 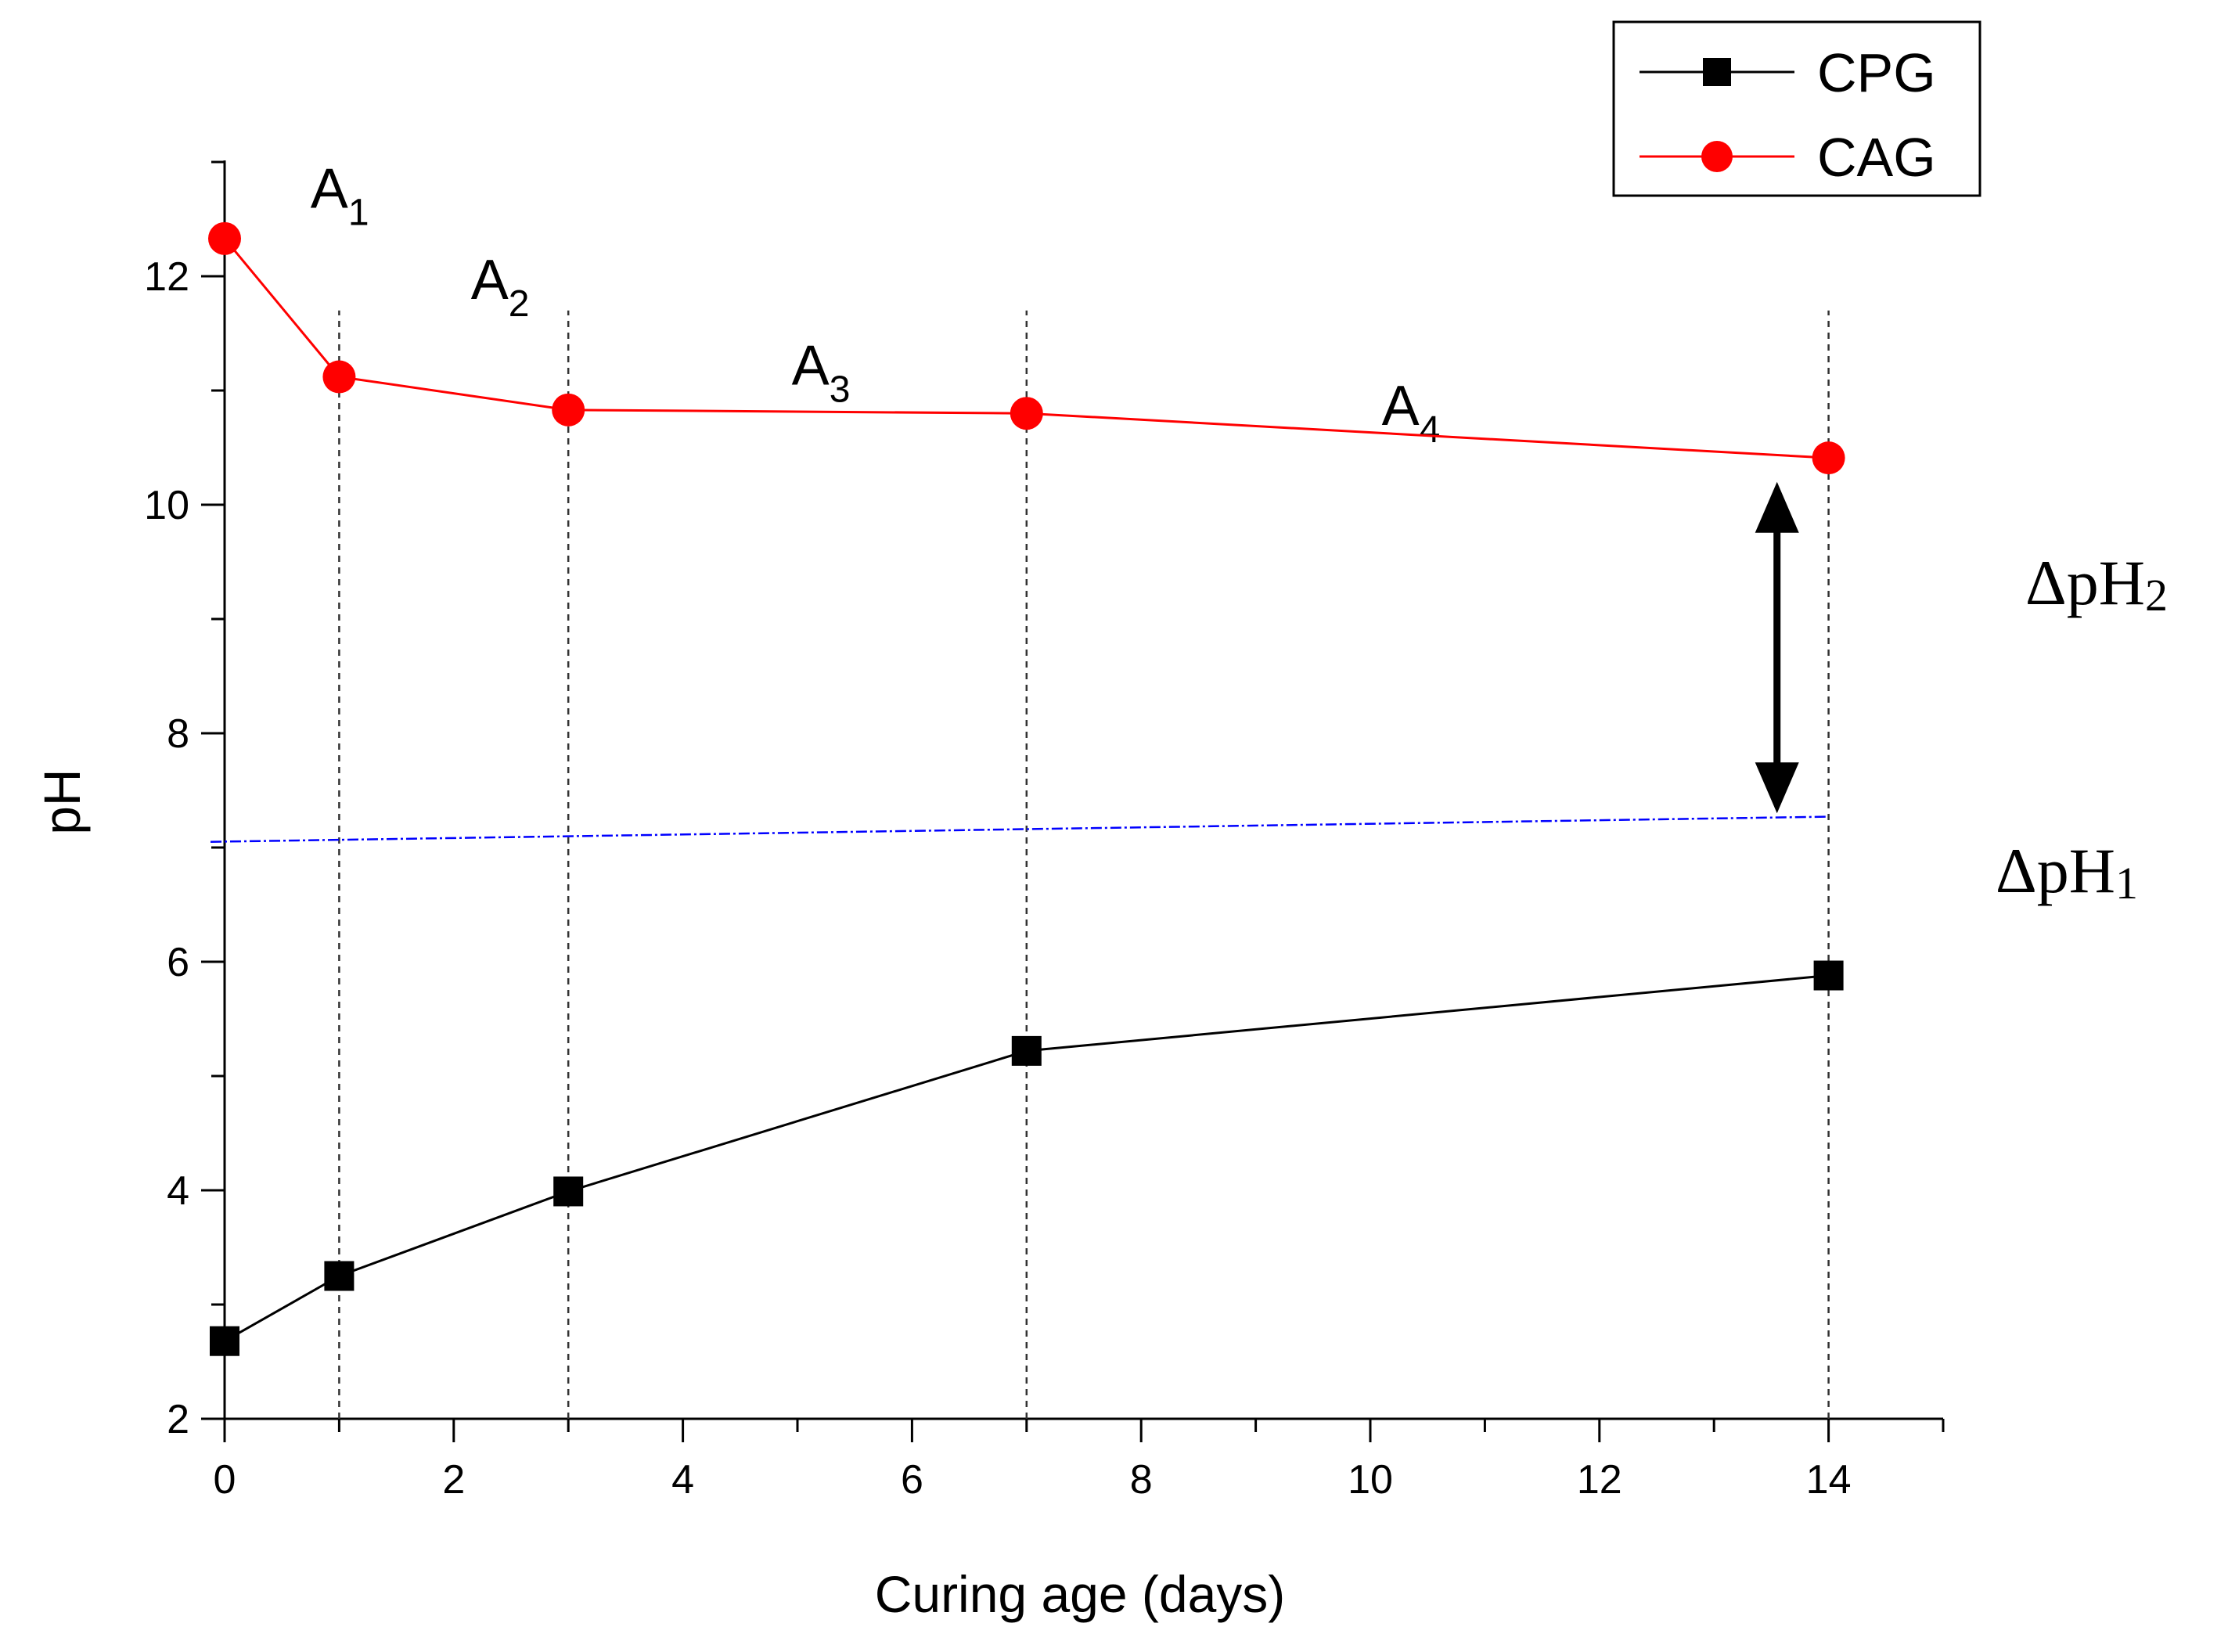 What do you see at coordinates (178, 734) in the screenshot?
I see `y-tick-label: 8` at bounding box center [178, 734].